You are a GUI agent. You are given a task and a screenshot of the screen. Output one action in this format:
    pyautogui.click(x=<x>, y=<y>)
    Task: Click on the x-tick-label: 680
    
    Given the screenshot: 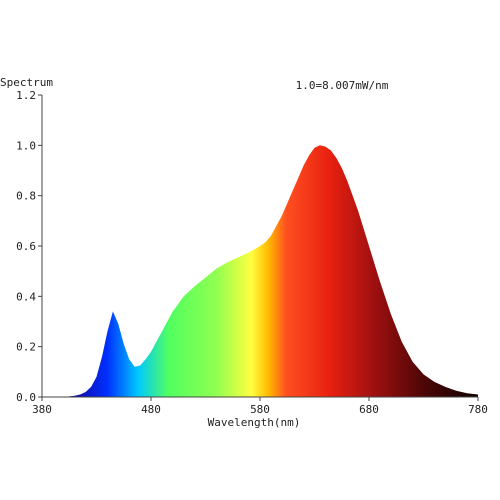 What is the action you would take?
    pyautogui.click(x=369, y=409)
    